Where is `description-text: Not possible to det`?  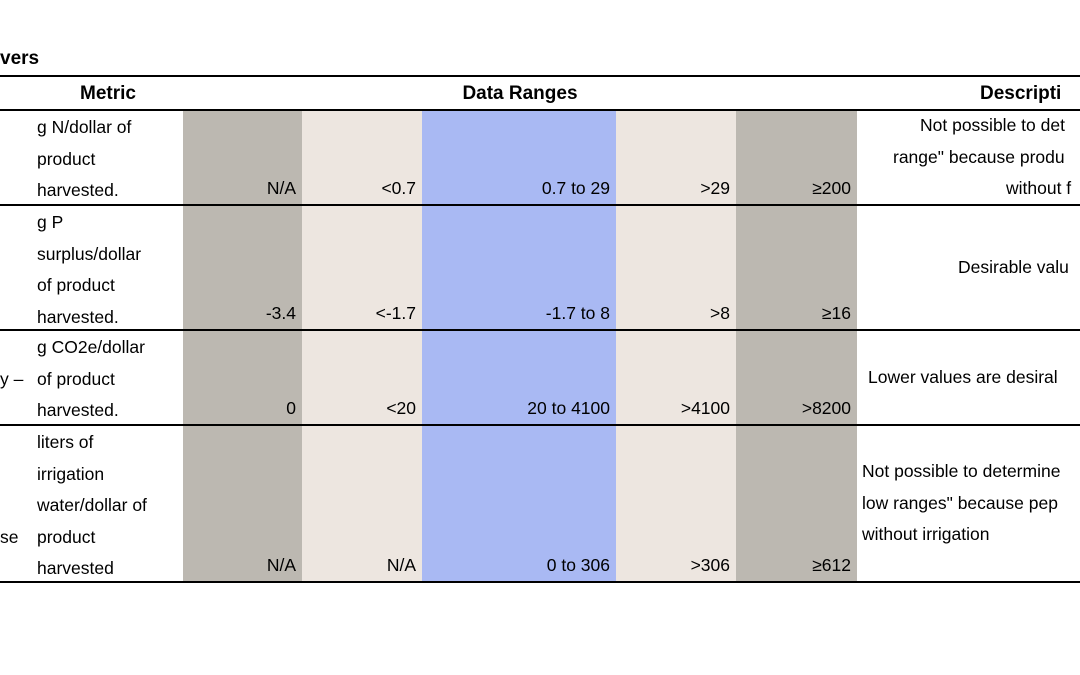 description-text: Not possible to det is located at coordinates (992, 125).